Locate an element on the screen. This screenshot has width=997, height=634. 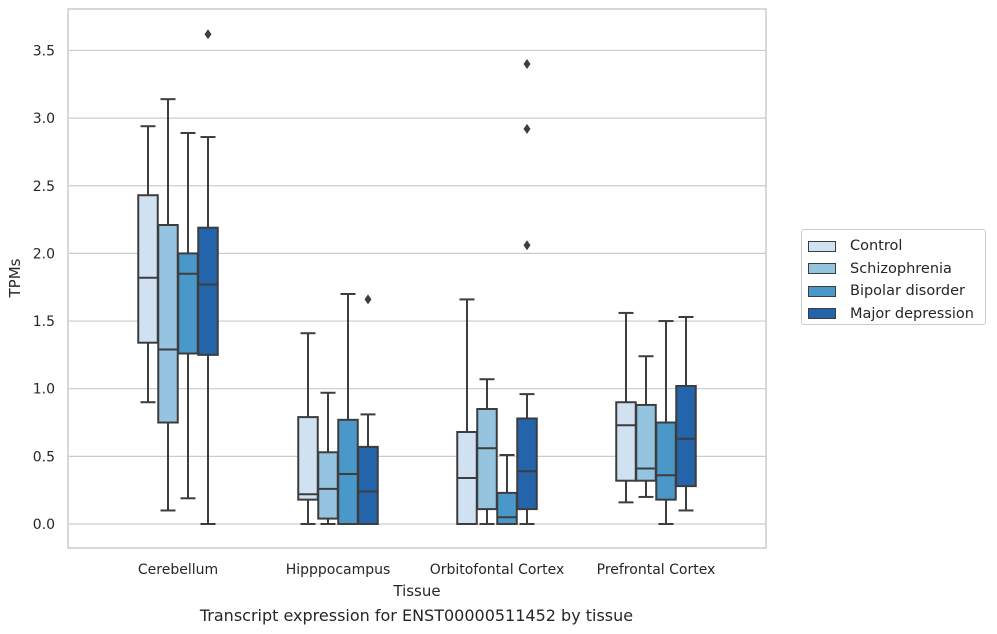
y-tick-label: 2.5 is located at coordinates (44, 187).